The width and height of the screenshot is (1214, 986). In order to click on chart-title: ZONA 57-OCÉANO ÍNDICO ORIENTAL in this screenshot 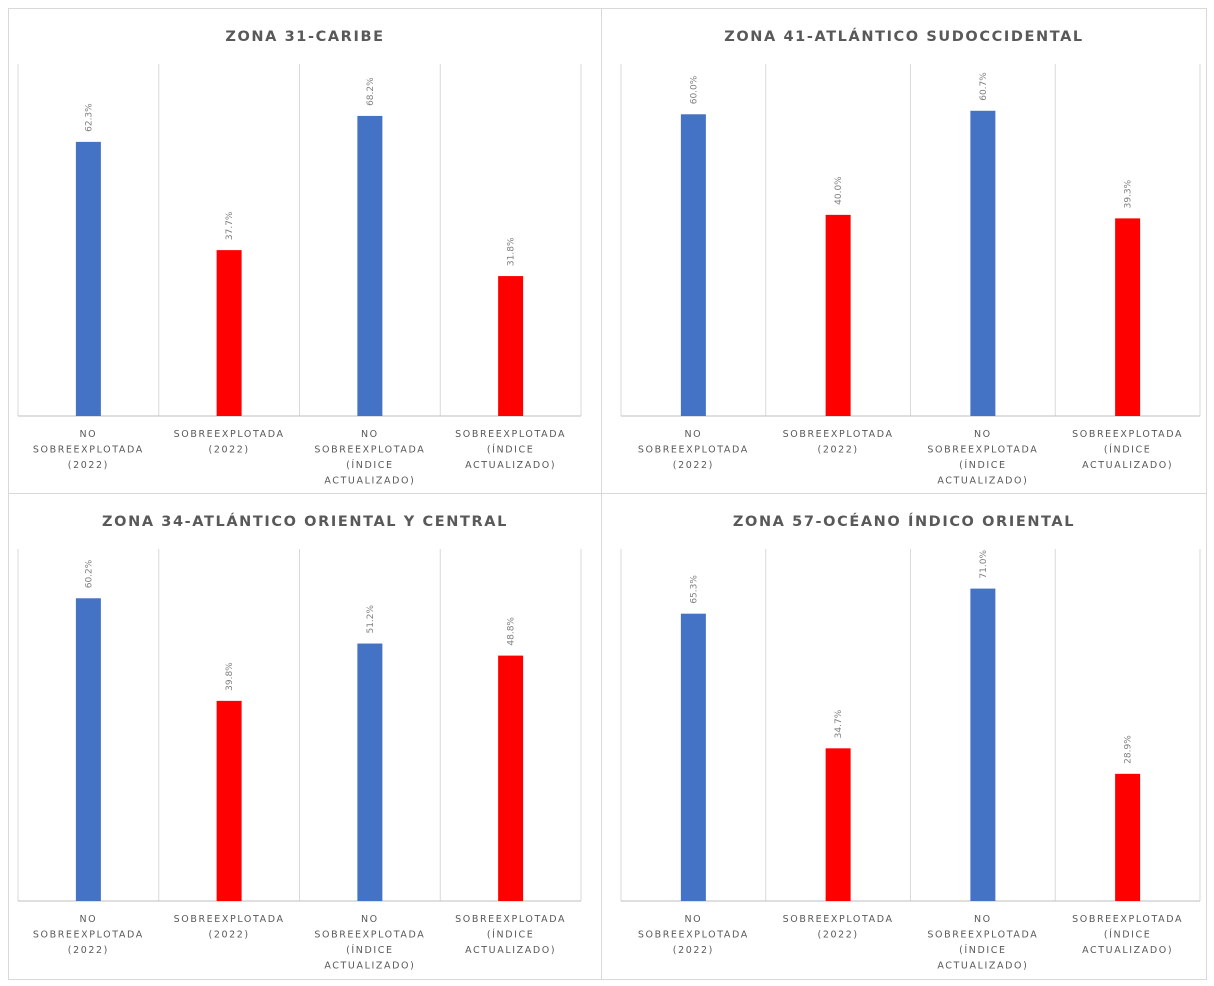, I will do `click(904, 522)`.